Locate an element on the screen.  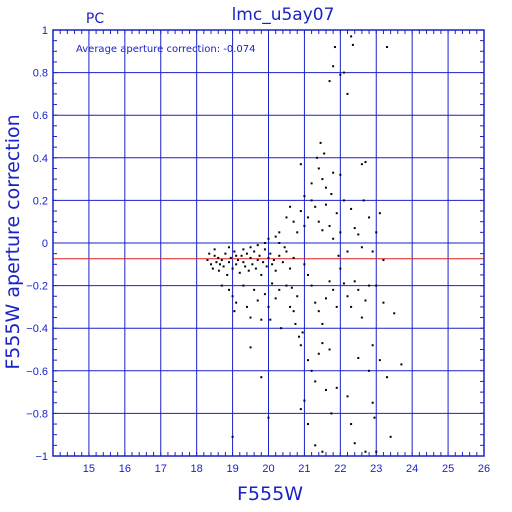
corner-label: PC is located at coordinates (95, 19).